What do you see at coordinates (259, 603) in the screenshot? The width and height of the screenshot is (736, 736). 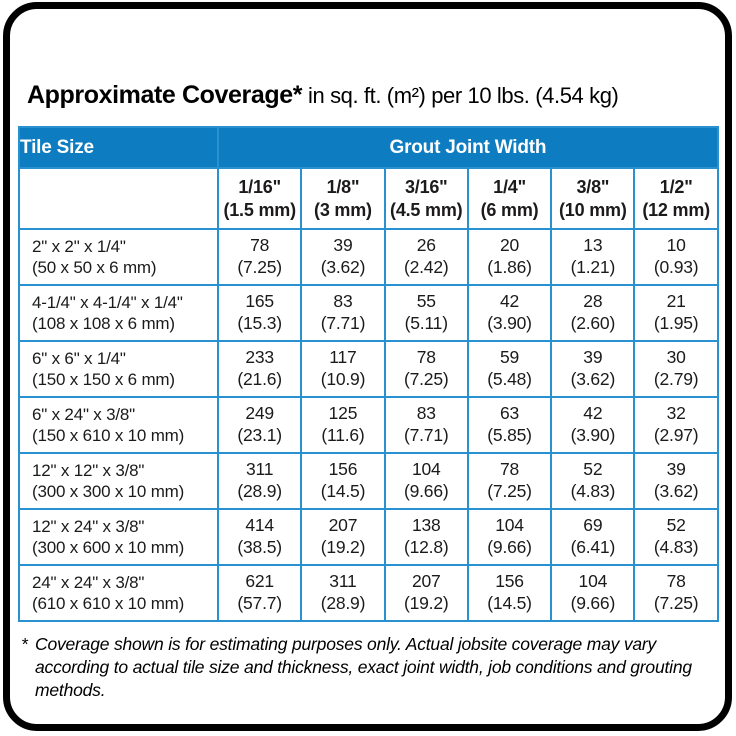 I see `coverage-metric-value: (57.7)` at bounding box center [259, 603].